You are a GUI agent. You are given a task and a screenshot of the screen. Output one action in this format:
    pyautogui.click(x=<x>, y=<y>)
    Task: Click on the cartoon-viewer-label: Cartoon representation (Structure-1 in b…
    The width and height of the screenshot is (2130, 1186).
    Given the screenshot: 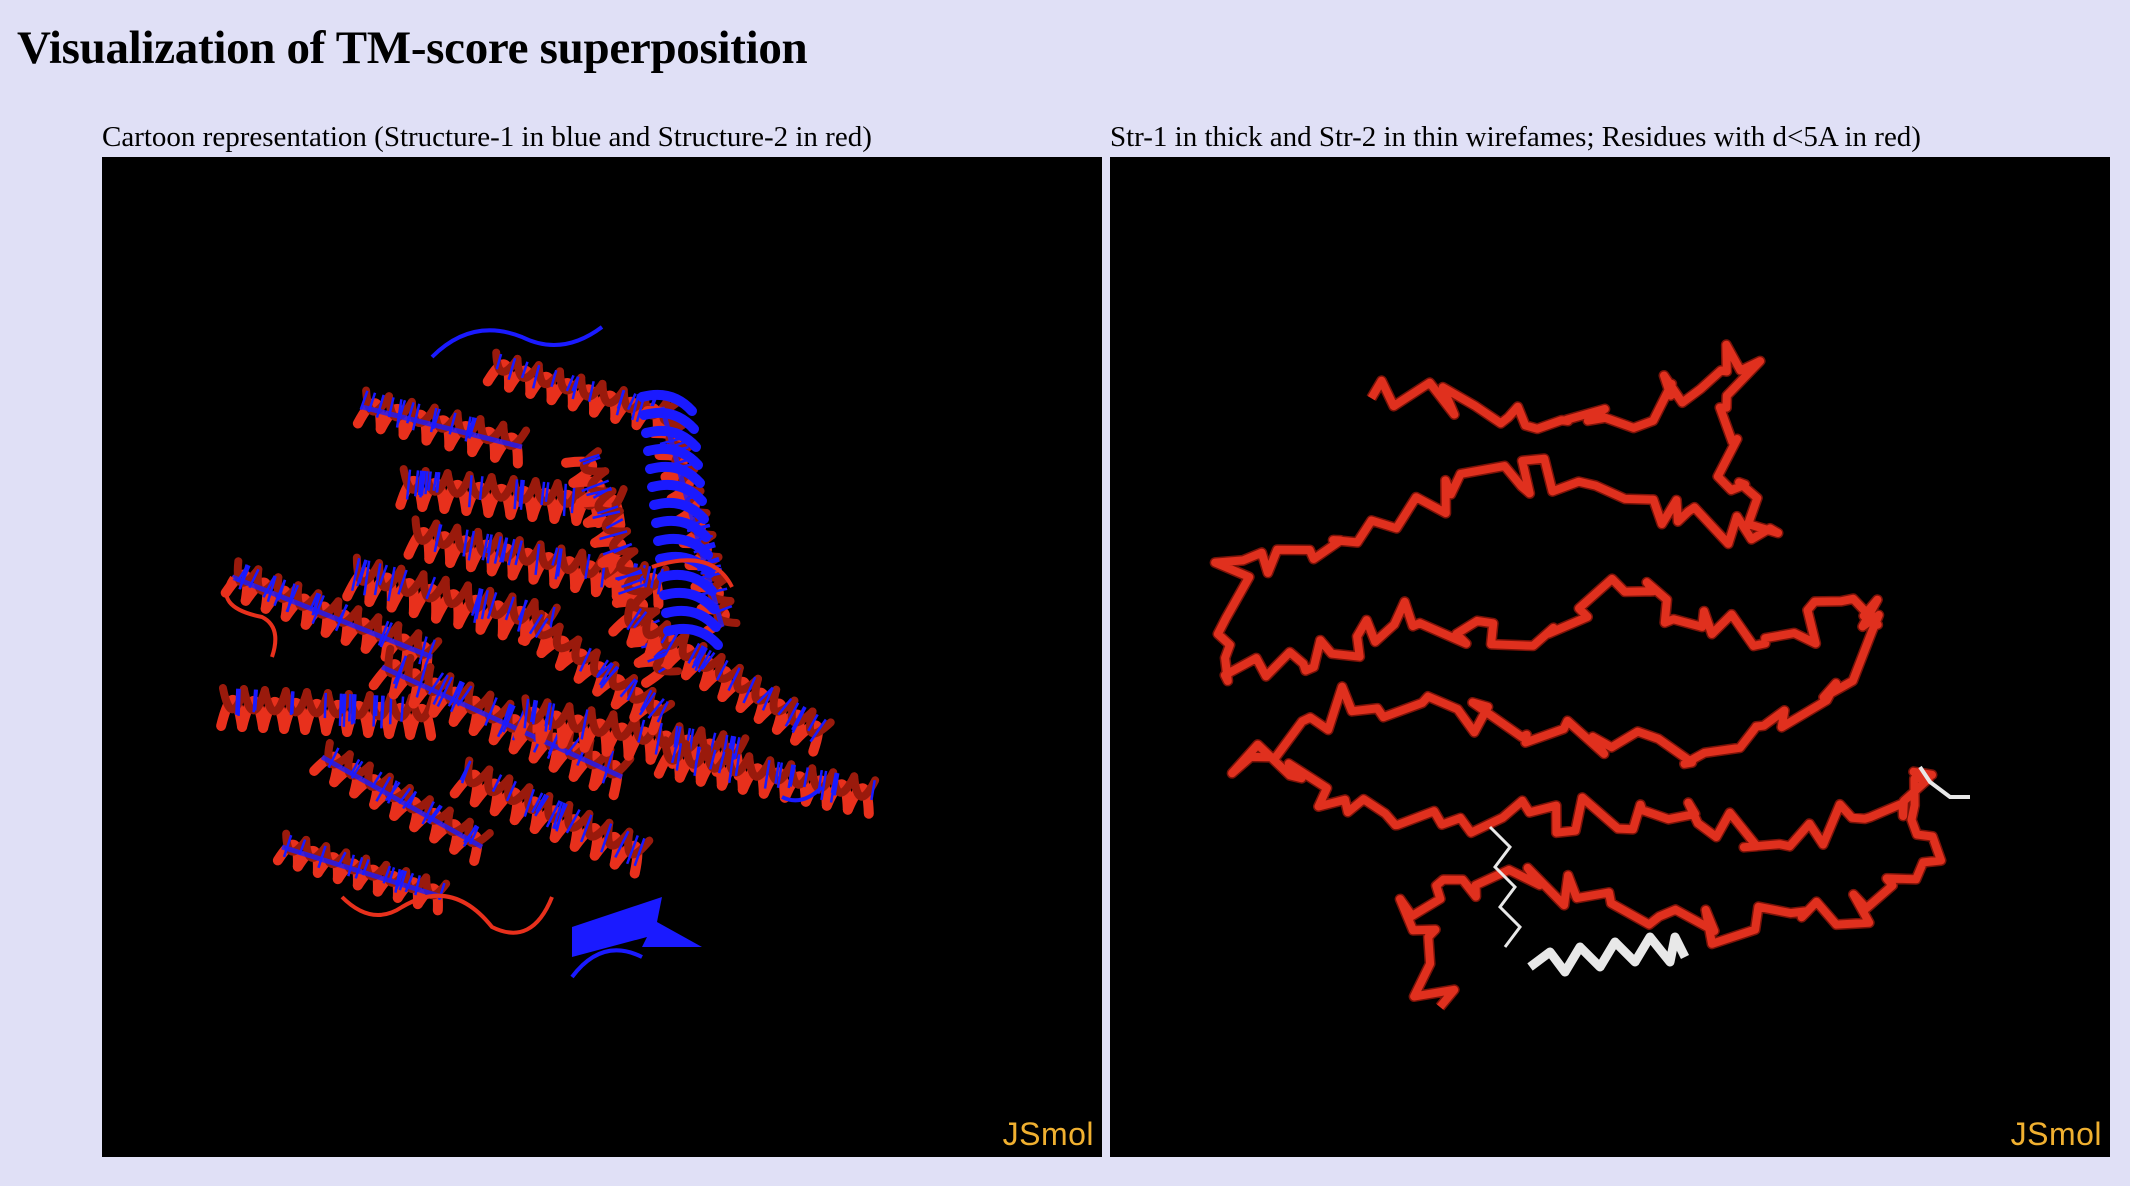 What is the action you would take?
    pyautogui.click(x=487, y=137)
    